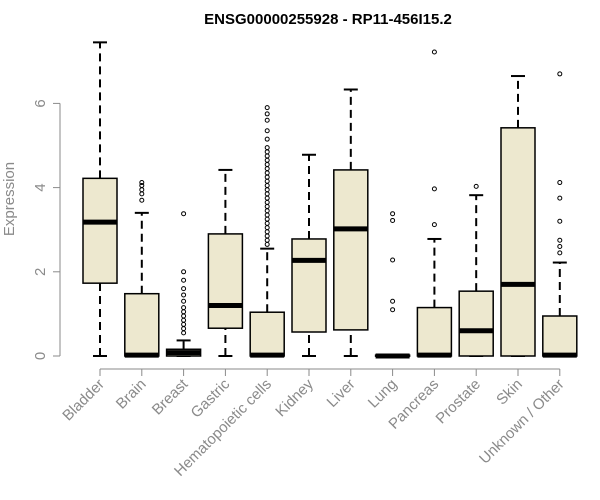 This screenshot has height=500, width=600. Describe the element at coordinates (9, 199) in the screenshot. I see `y-axis-label: Expression` at that location.